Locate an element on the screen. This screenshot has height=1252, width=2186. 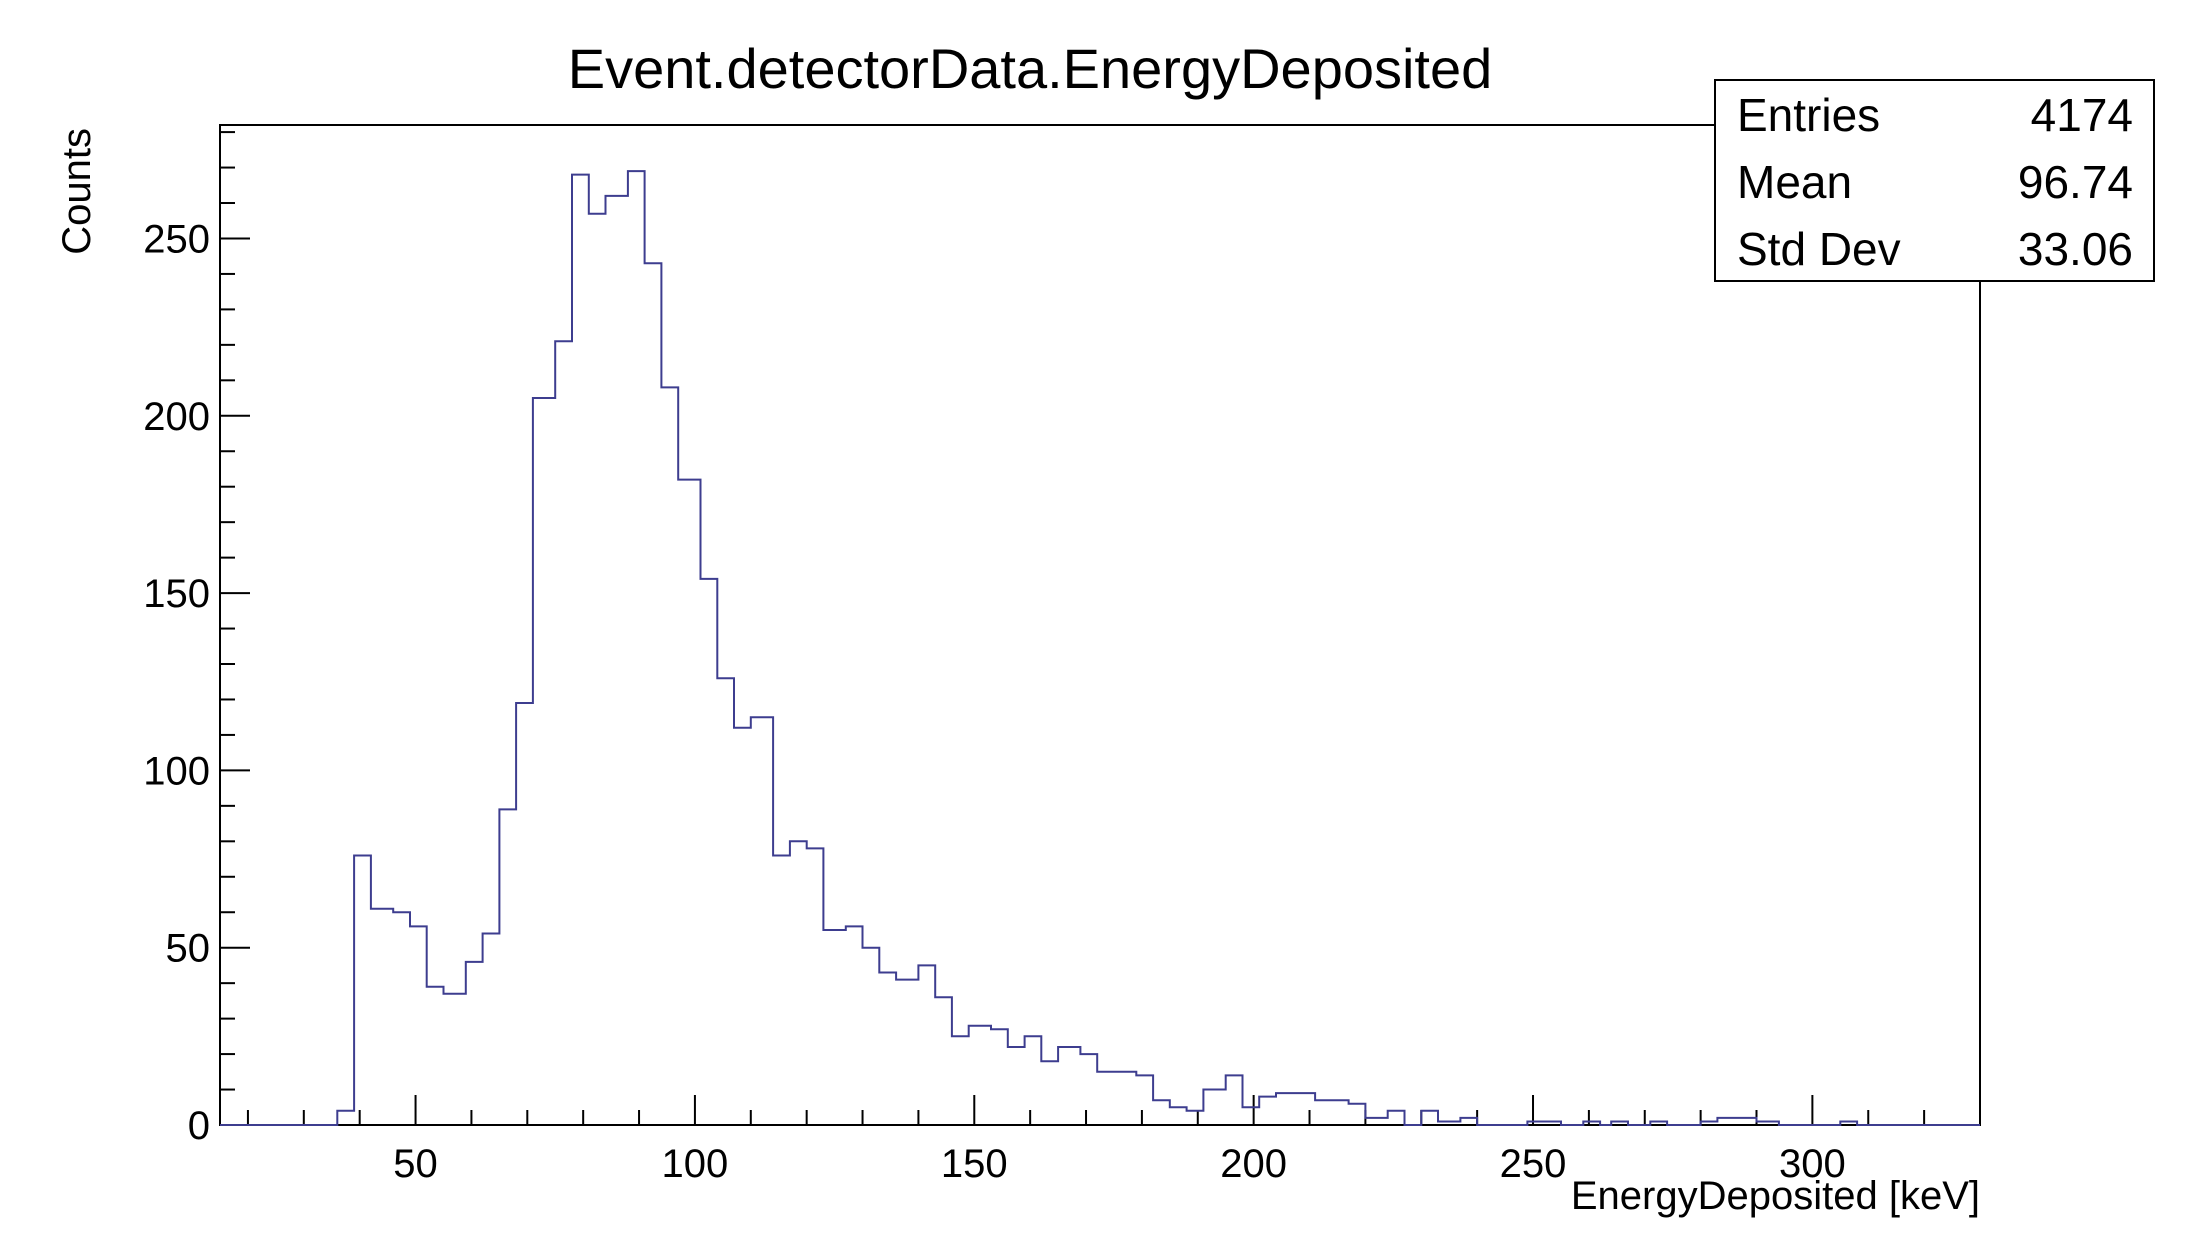
x-tick-label: 150 is located at coordinates (974, 1164).